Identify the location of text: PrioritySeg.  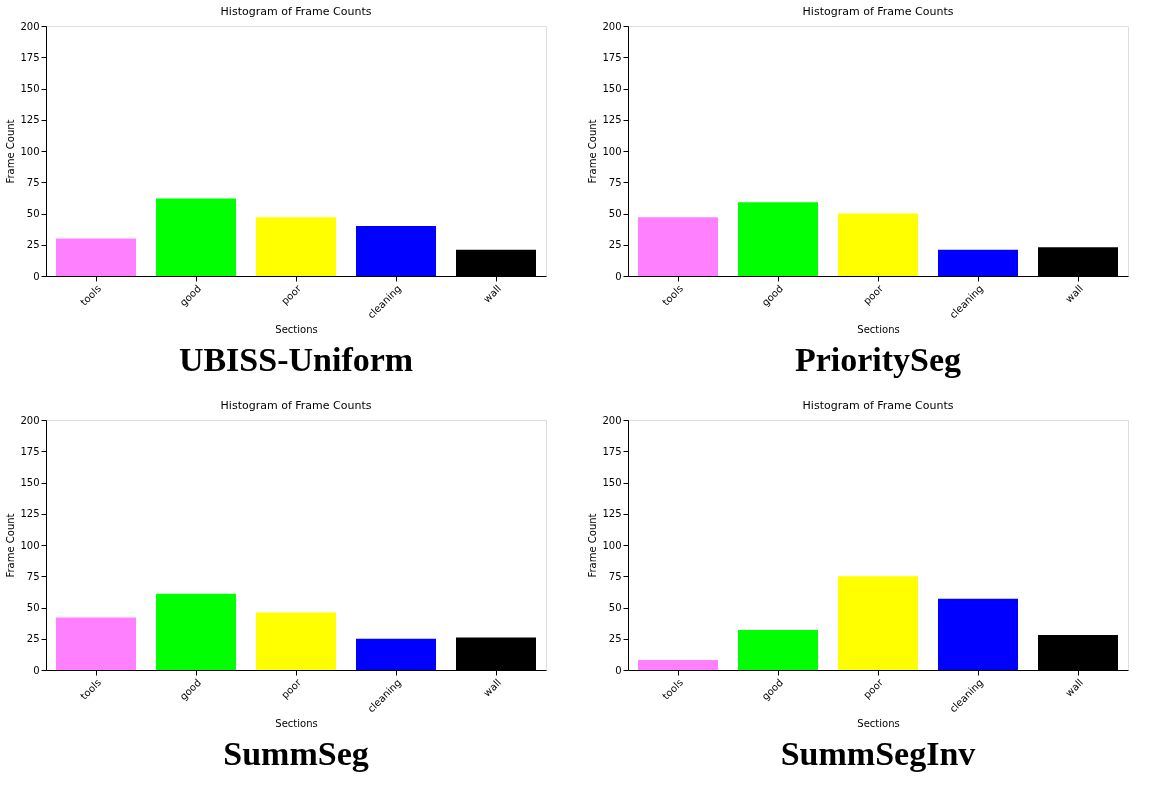
(878, 359).